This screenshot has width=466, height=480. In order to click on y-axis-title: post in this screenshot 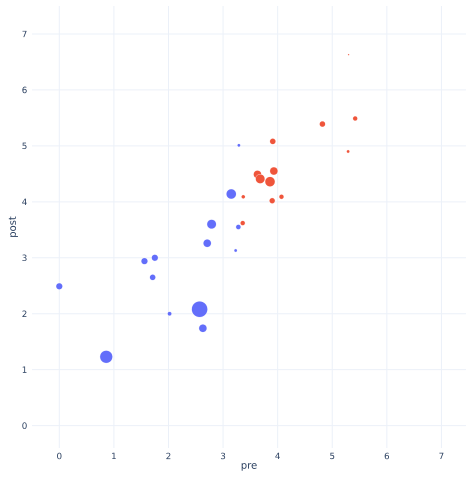, I will do `click(13, 226)`.